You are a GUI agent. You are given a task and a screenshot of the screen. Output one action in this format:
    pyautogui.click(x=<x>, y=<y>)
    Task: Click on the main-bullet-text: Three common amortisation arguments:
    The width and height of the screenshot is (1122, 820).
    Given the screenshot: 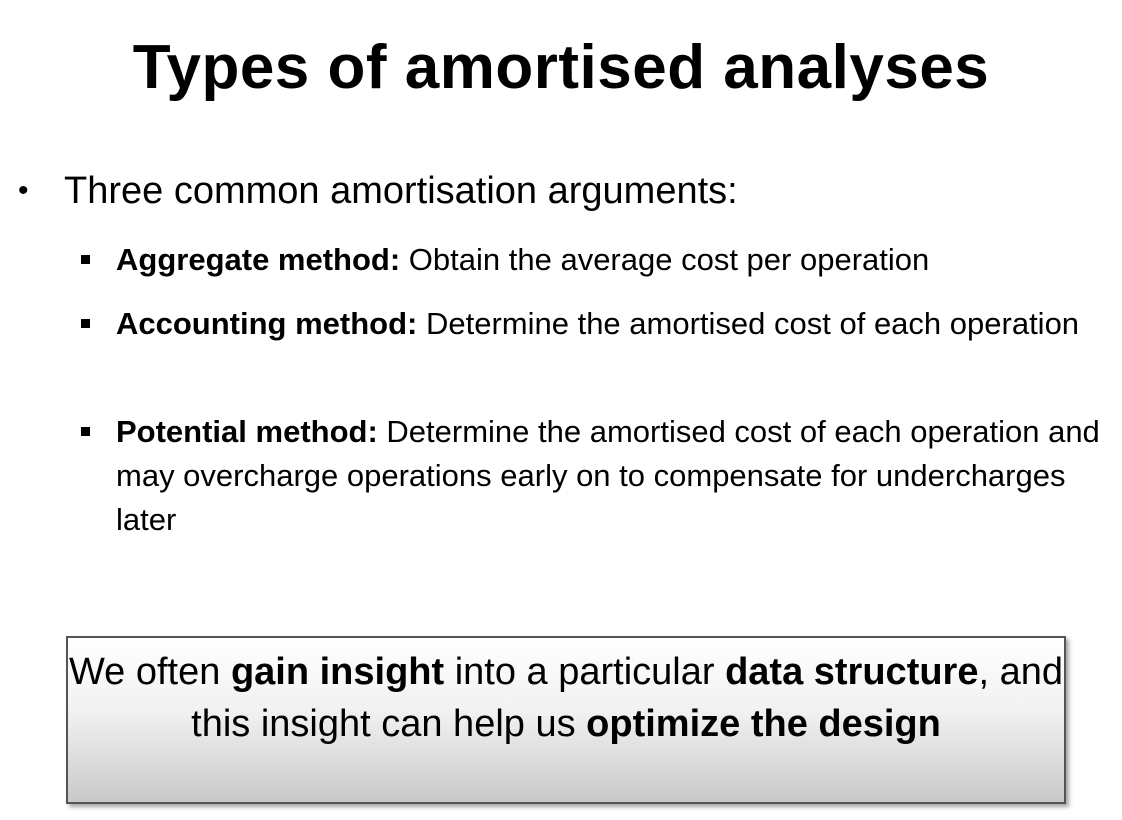 What is the action you would take?
    pyautogui.click(x=401, y=191)
    